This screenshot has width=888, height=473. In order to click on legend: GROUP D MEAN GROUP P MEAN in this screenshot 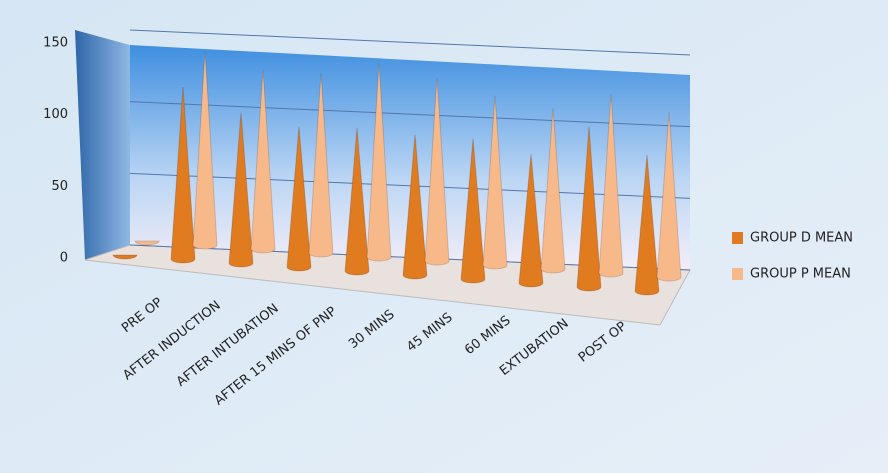, I will do `click(792, 256)`.